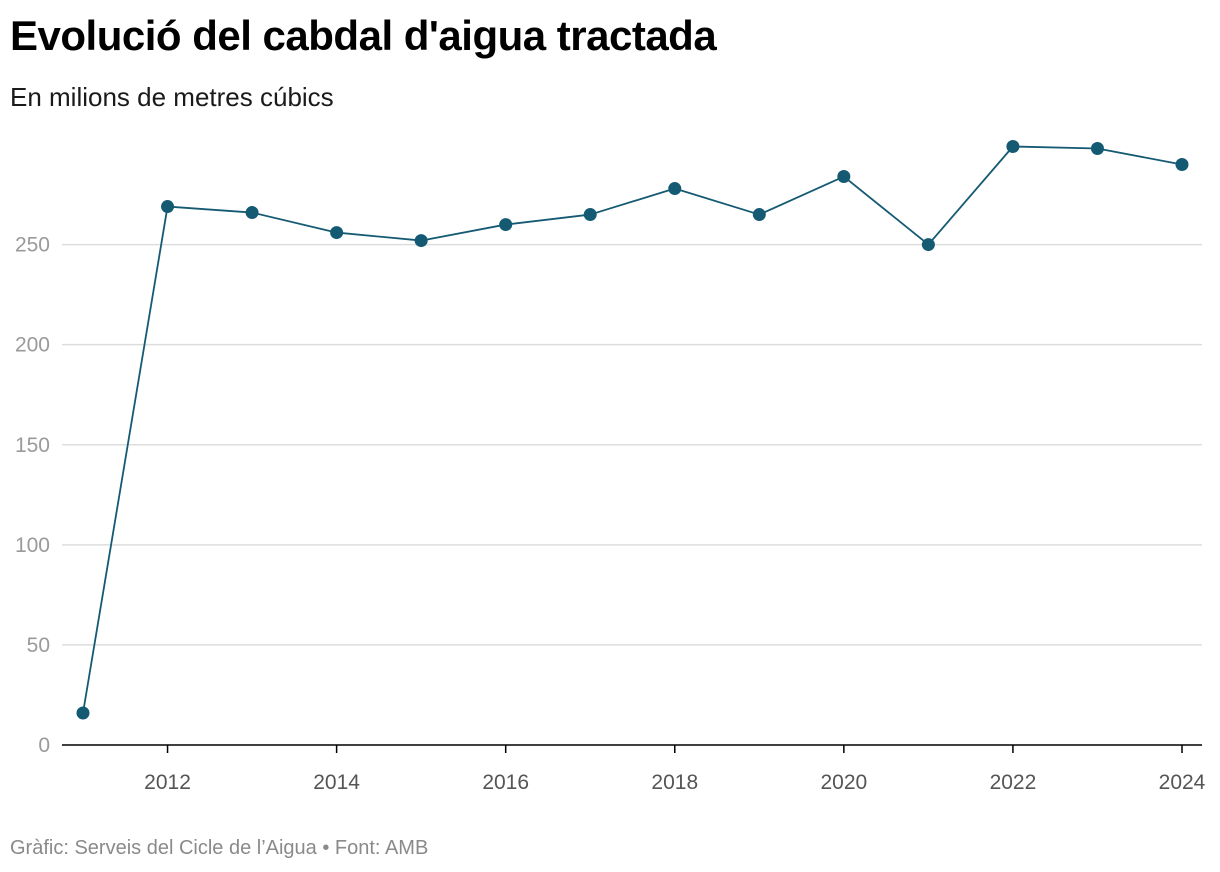 This screenshot has width=1220, height=872. I want to click on data-point-2018, so click(675, 189).